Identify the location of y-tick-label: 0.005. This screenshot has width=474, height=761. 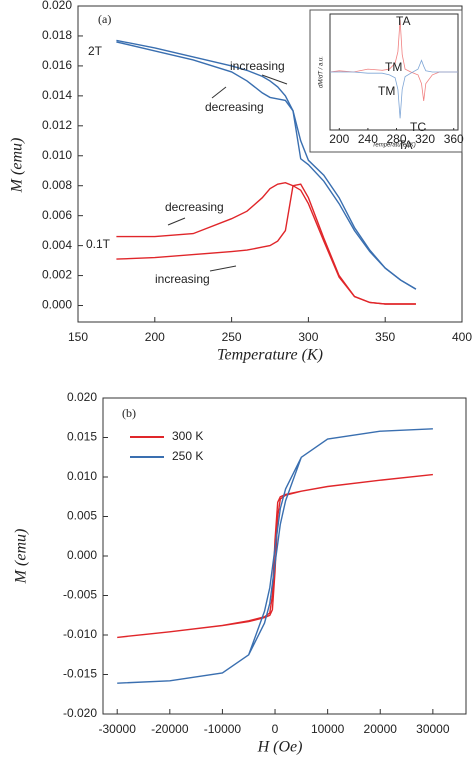
(82, 516).